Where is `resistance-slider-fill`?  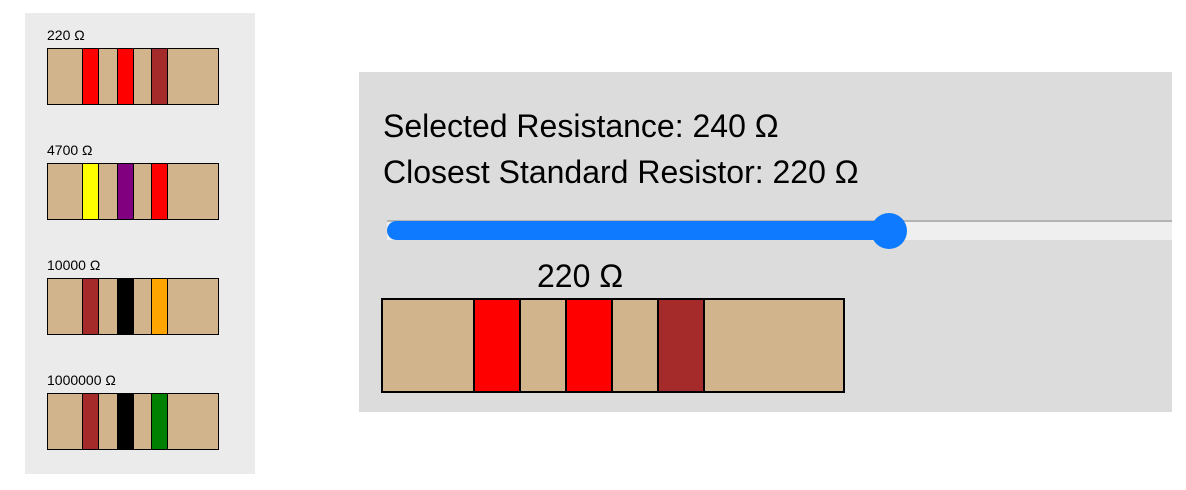
resistance-slider-fill is located at coordinates (638, 230).